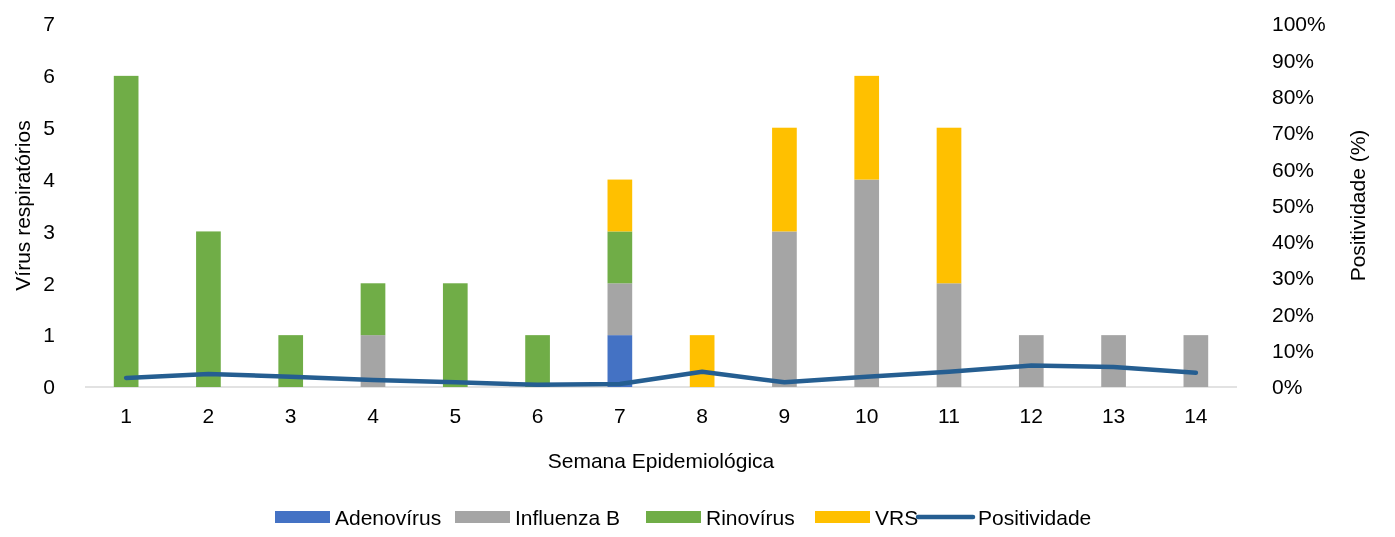 The width and height of the screenshot is (1395, 537). Describe the element at coordinates (1293, 278) in the screenshot. I see `y2-tick-label: 30%` at that location.